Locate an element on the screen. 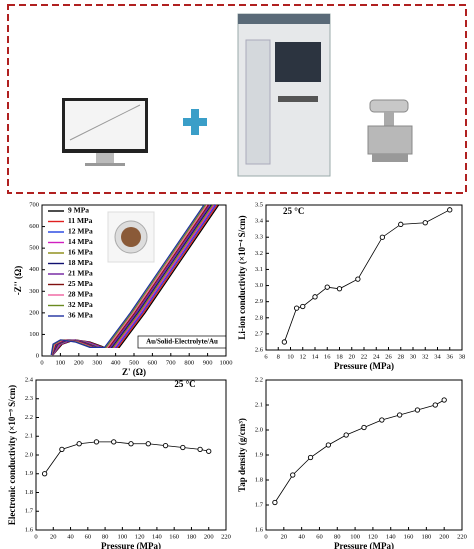 This screenshot has height=549, width=474. monitor-base is located at coordinates (105, 164).